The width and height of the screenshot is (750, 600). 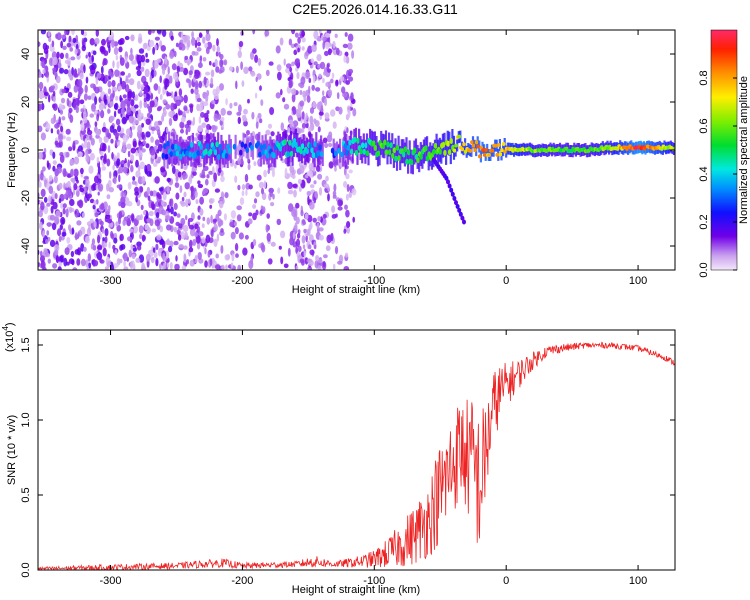 What do you see at coordinates (356, 290) in the screenshot?
I see `spectrogram-xlabel: Height of straight line (km)` at bounding box center [356, 290].